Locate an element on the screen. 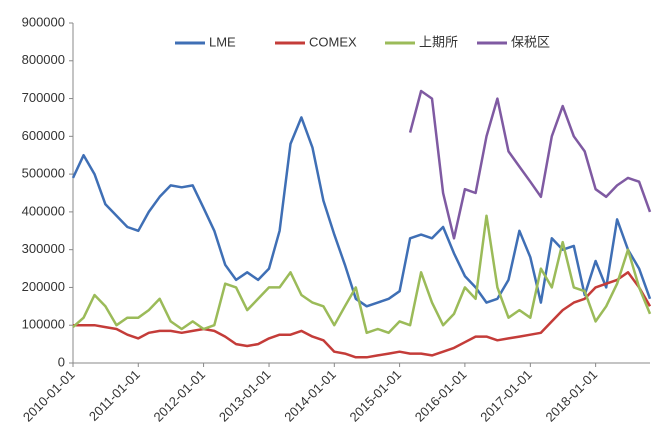  x-tick-label: 2017-01-01 is located at coordinates (506, 396).